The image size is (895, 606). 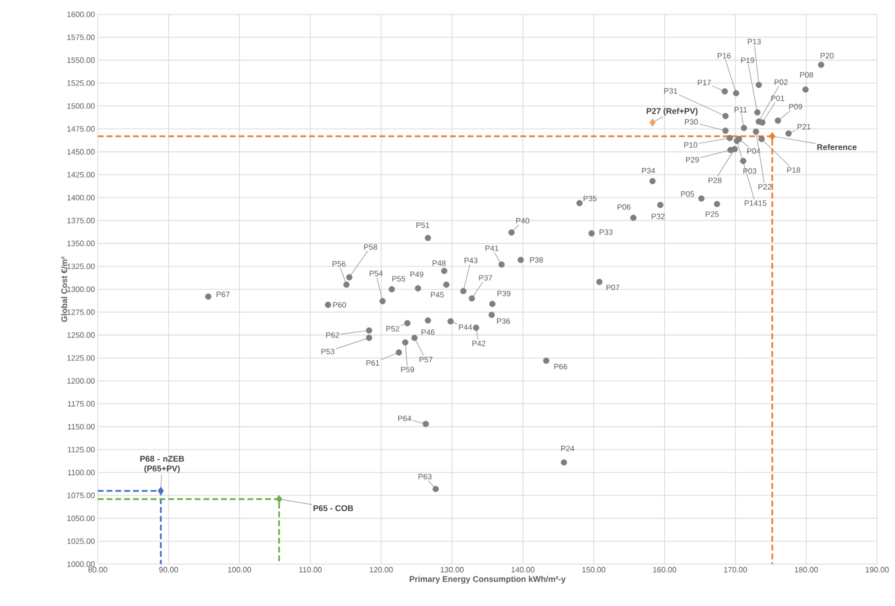 What do you see at coordinates (64, 289) in the screenshot?
I see `y-axis-title: Global Cost €/m²` at bounding box center [64, 289].